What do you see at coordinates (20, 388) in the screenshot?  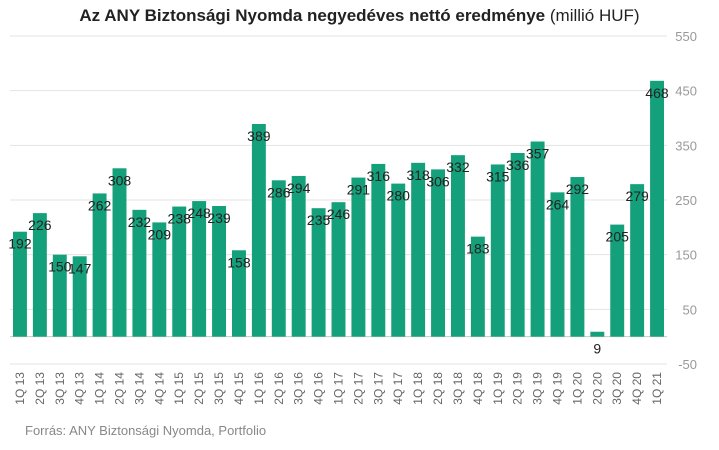 I see `x-tick-label: 1Q 13` at bounding box center [20, 388].